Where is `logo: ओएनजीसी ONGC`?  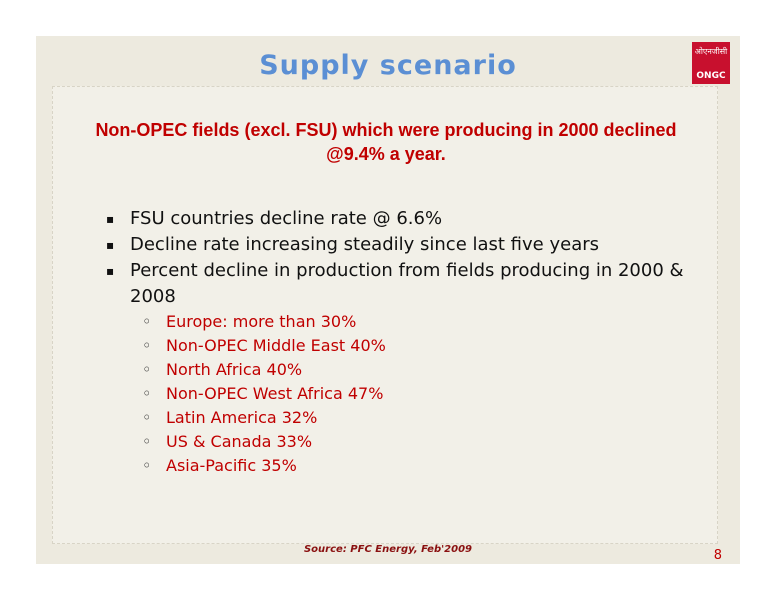 logo: ओएनजीसी ONGC is located at coordinates (711, 63).